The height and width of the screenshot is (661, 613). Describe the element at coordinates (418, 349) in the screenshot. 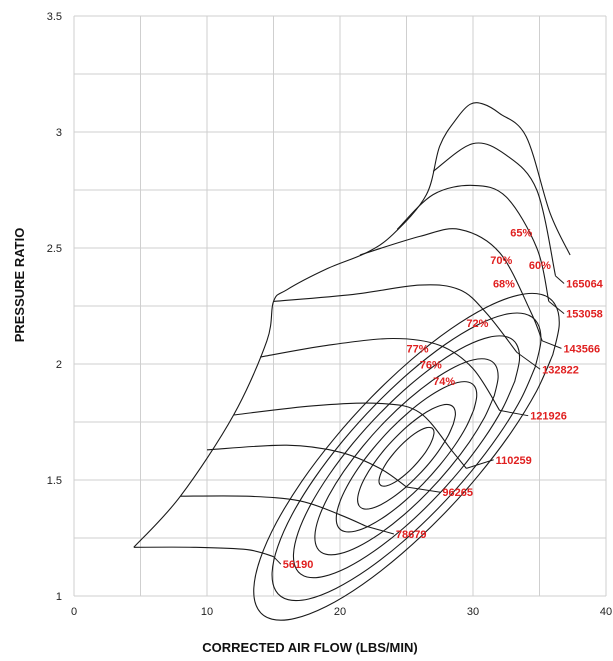

I see `efficiency-label: 77%` at that location.